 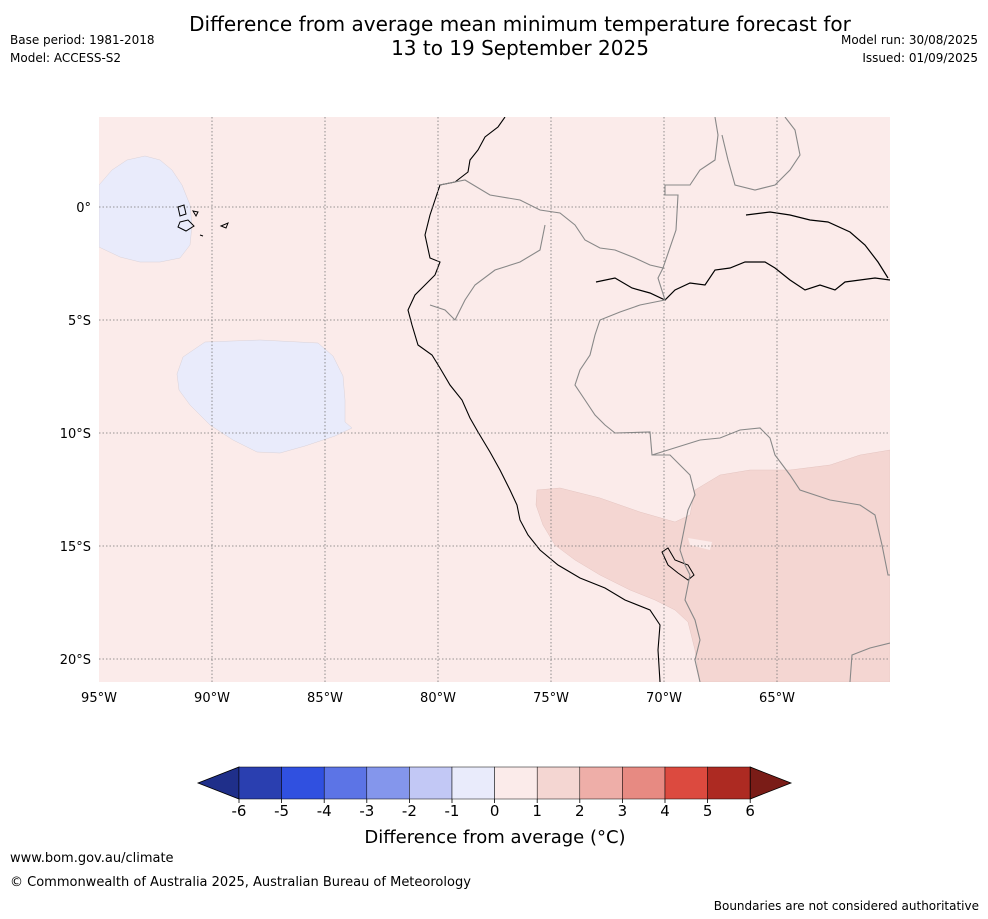 What do you see at coordinates (909, 40) in the screenshot?
I see `model-run-text: Model run: 30/08/2025` at bounding box center [909, 40].